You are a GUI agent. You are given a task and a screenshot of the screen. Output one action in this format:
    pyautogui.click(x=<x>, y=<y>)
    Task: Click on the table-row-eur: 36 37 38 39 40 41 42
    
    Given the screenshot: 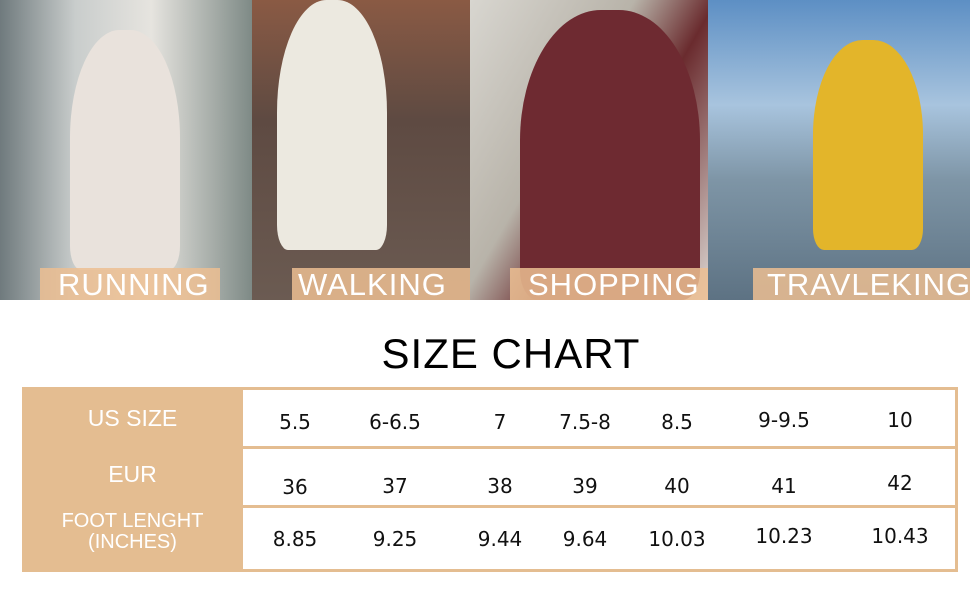 What is the action you would take?
    pyautogui.click(x=599, y=477)
    